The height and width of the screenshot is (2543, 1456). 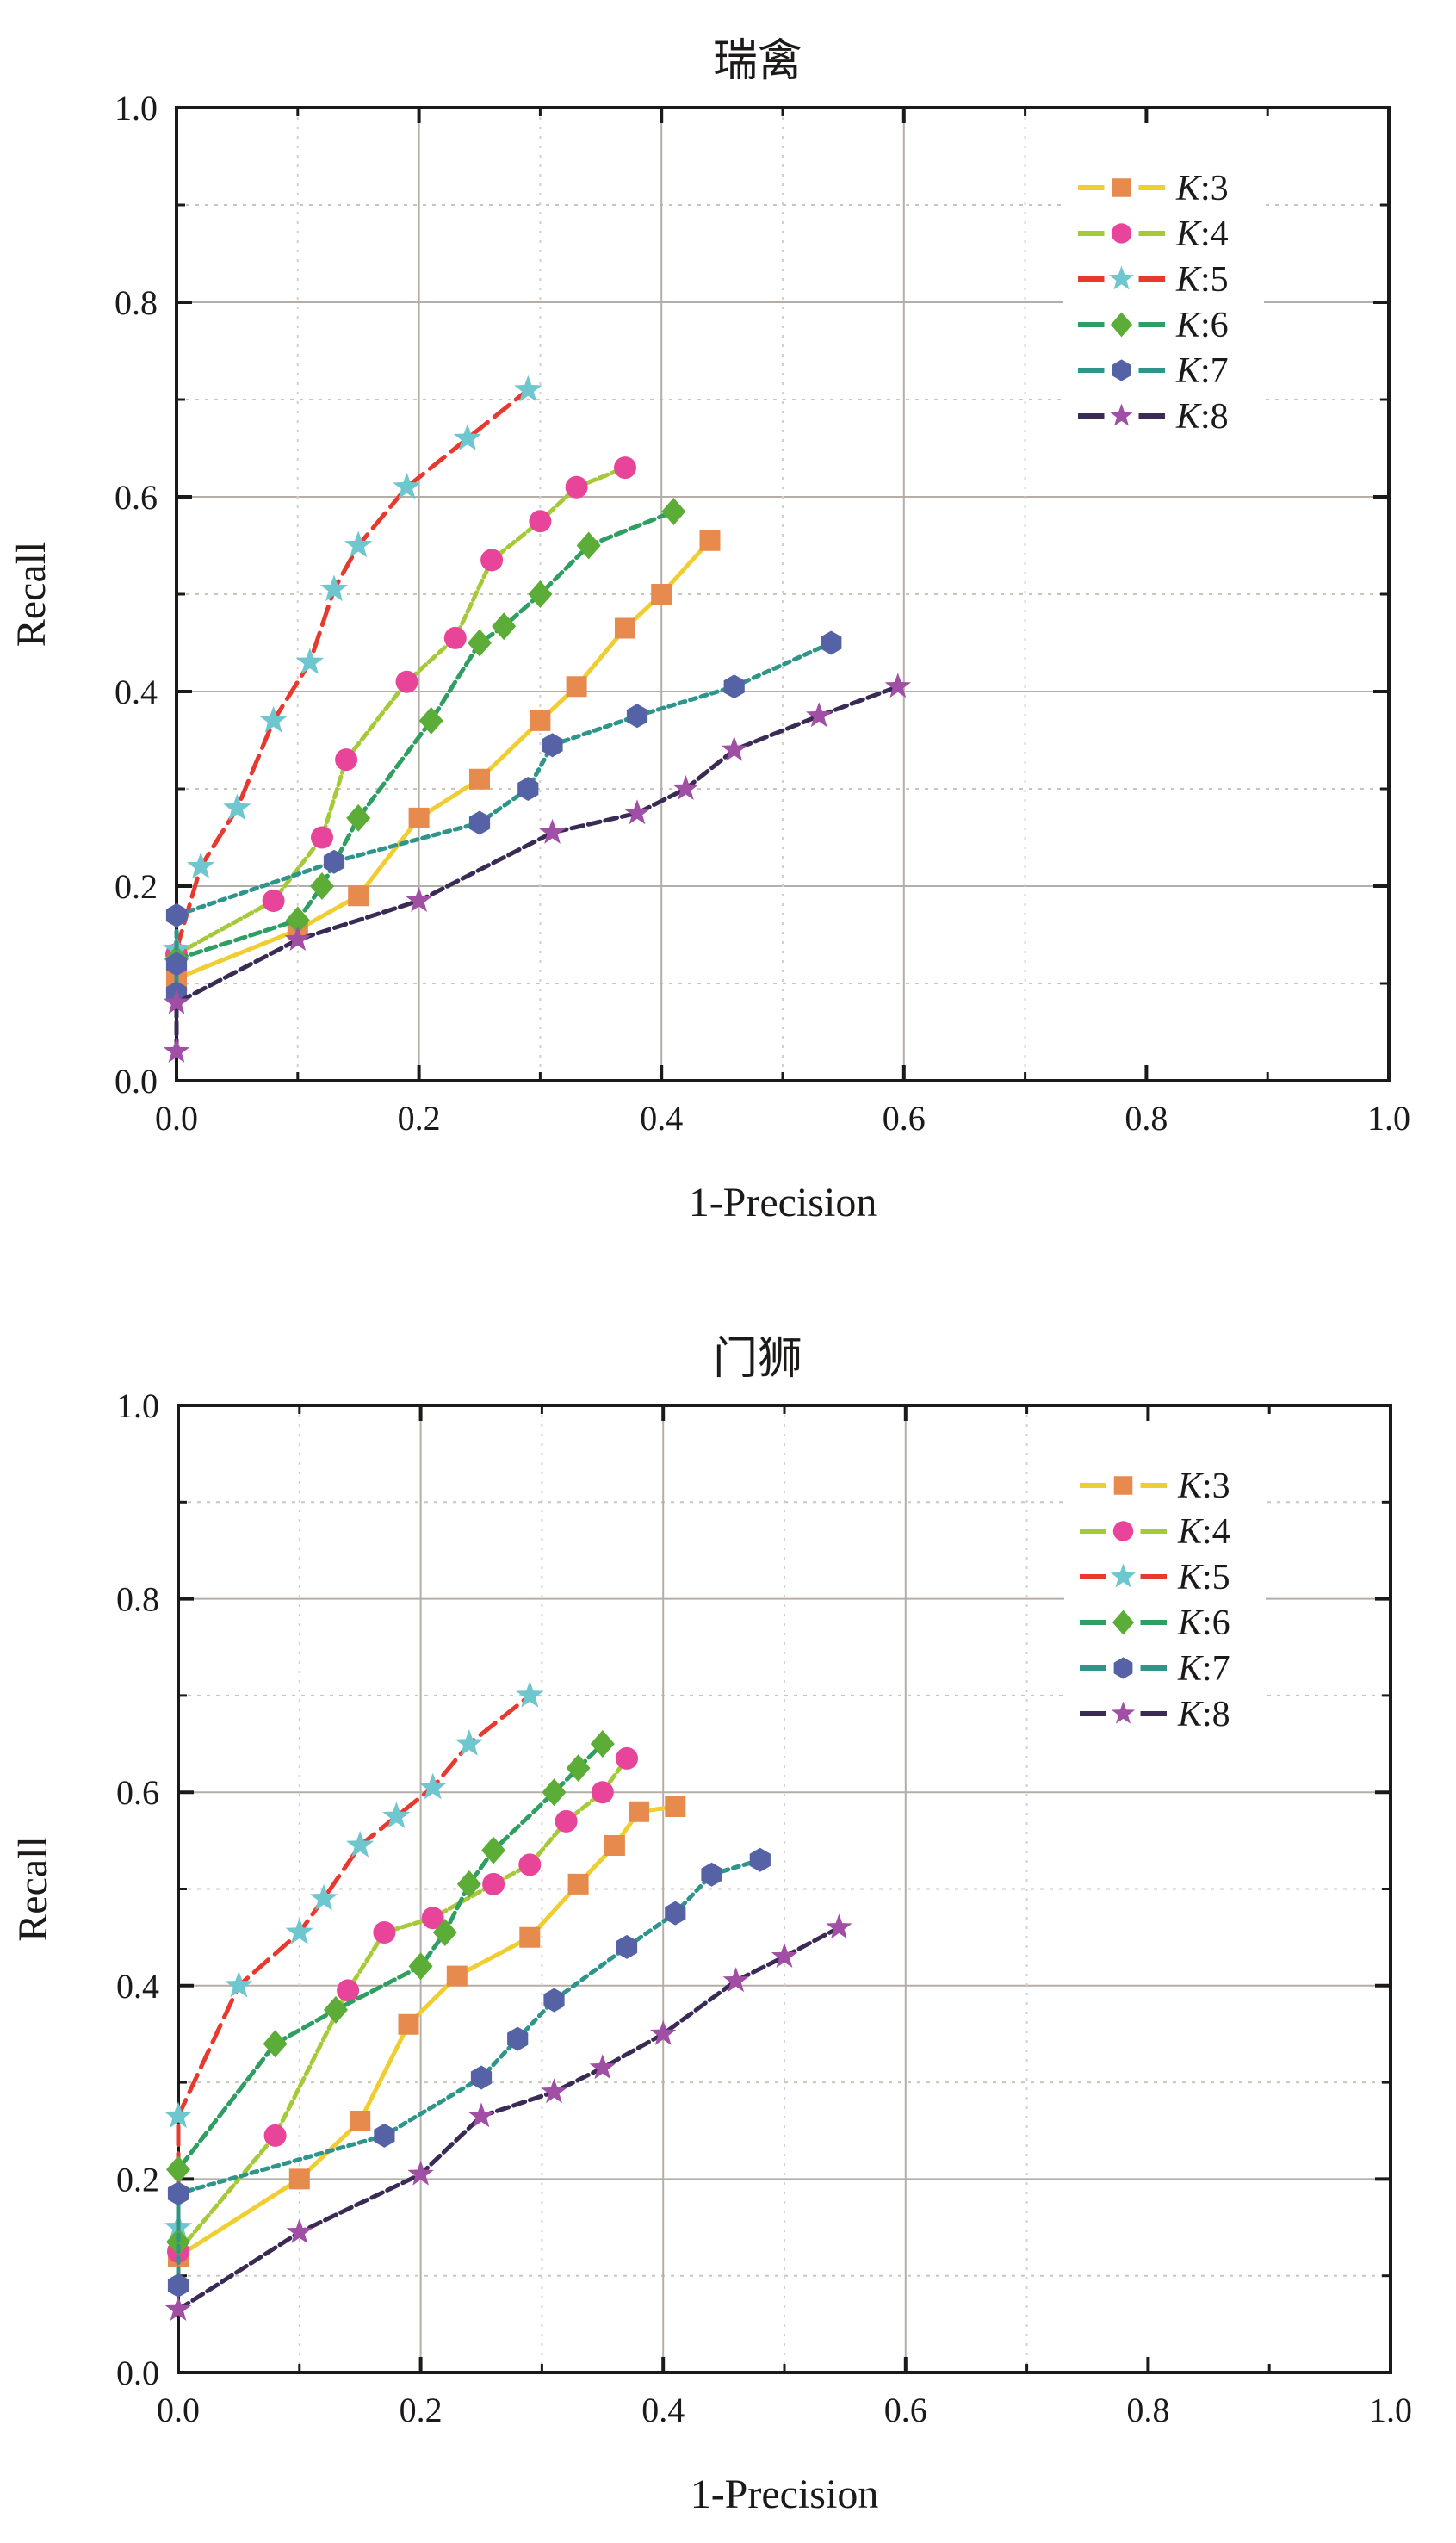 What do you see at coordinates (1148, 2410) in the screenshot?
I see `x-tick-label: 0.8` at bounding box center [1148, 2410].